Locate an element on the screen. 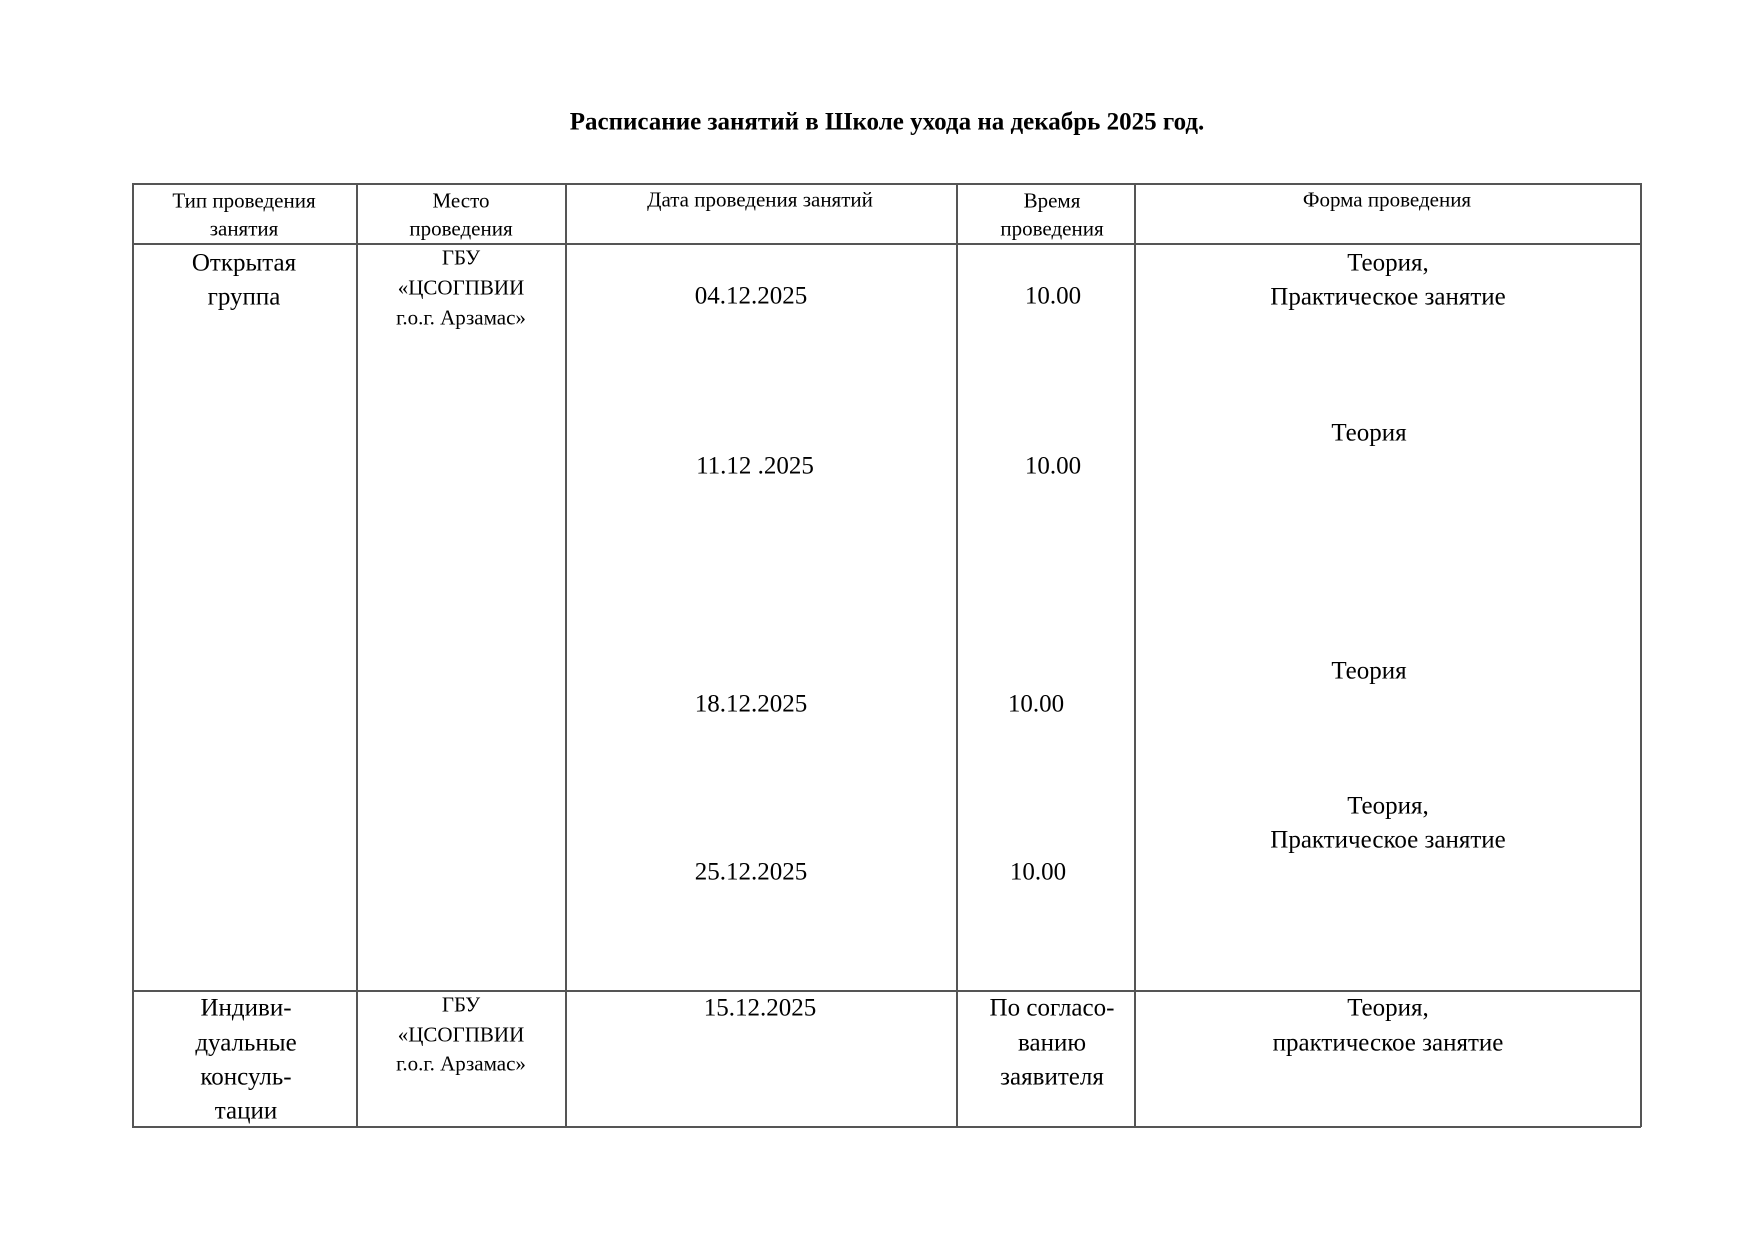  header-time: проведения is located at coordinates (1052, 228).